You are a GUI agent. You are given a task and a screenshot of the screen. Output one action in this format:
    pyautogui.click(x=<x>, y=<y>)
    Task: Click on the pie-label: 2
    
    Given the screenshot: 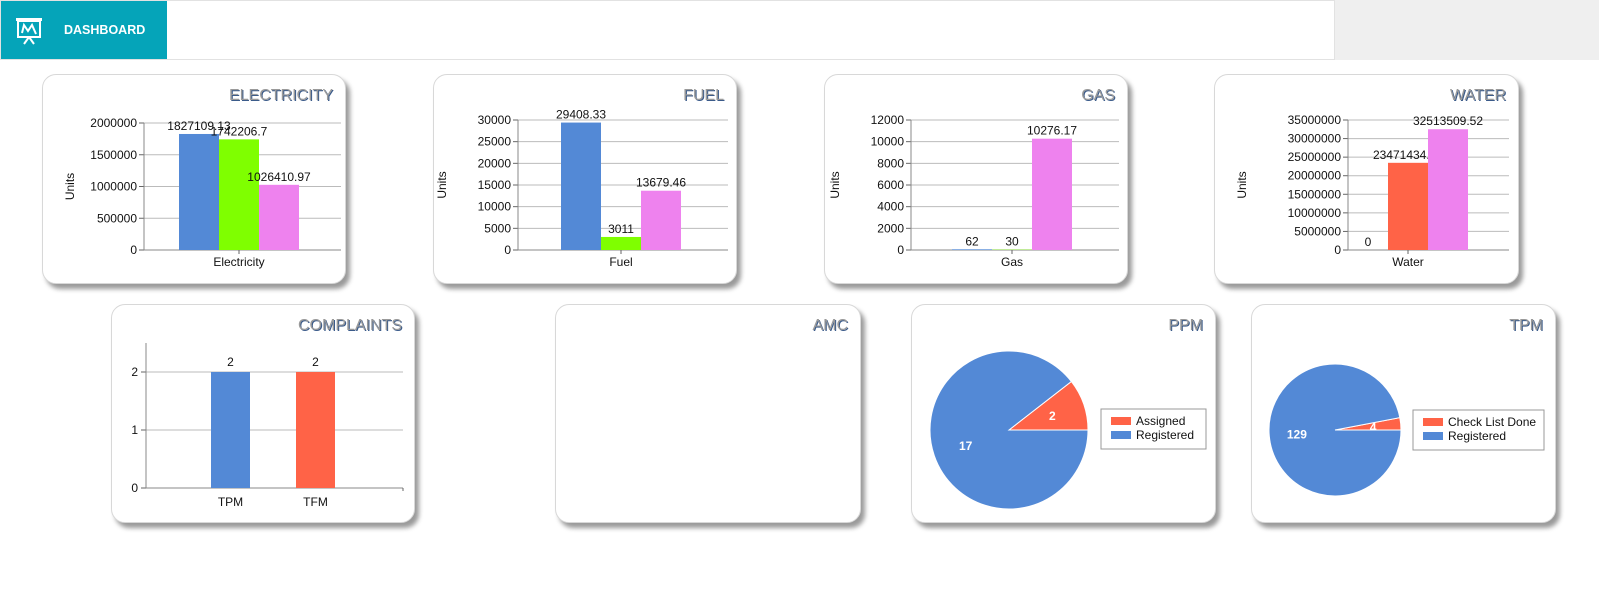 What is the action you would take?
    pyautogui.click(x=1052, y=416)
    